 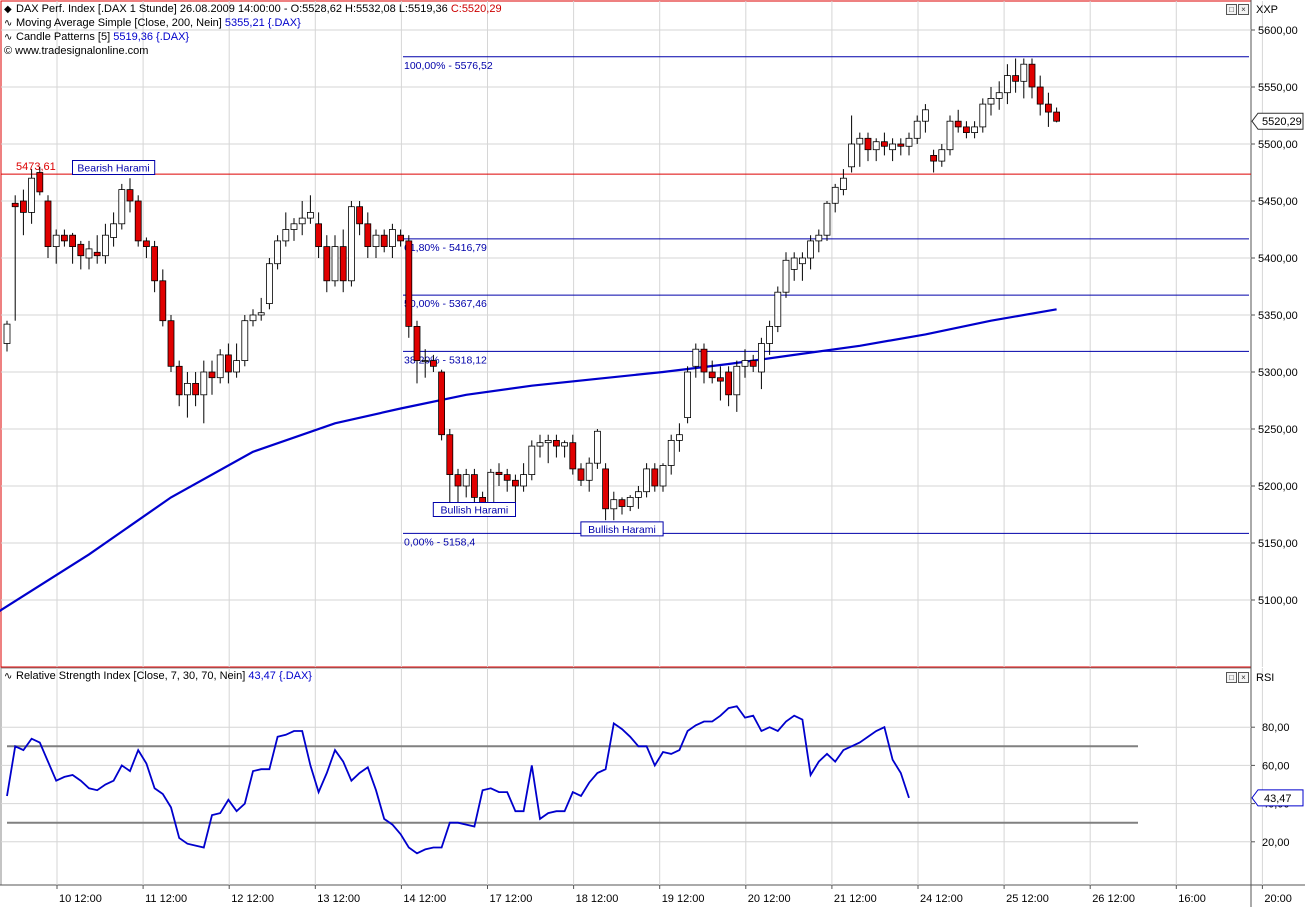 I want to click on maximize-rsi-pane-button: □, so click(x=1231, y=677).